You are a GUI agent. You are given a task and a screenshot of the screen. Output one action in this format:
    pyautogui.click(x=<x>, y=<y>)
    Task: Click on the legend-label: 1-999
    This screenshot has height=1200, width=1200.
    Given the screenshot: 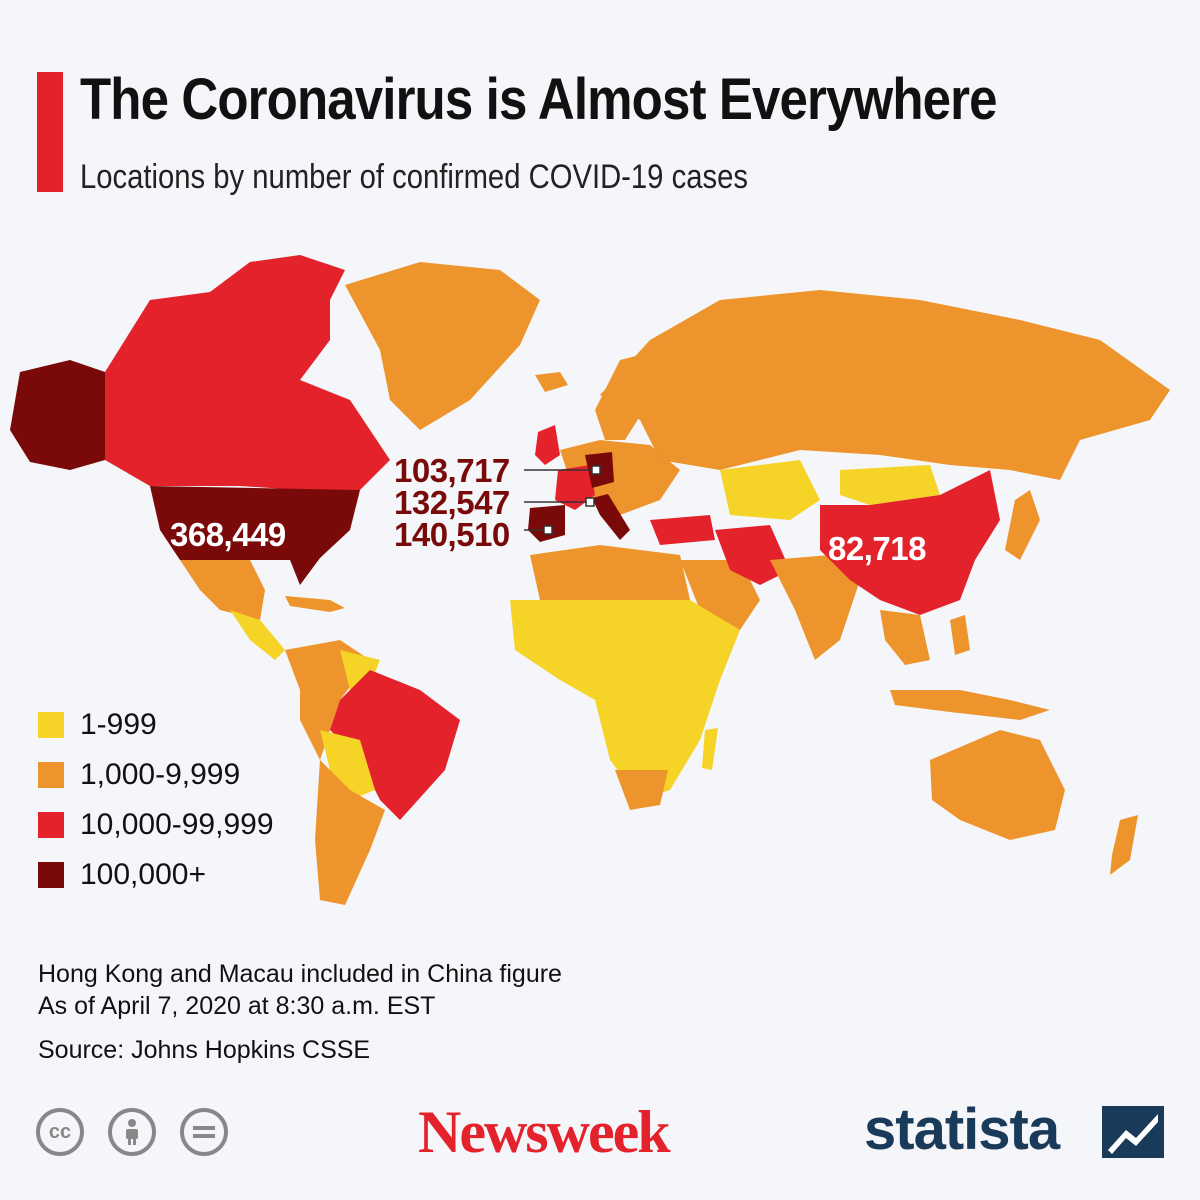 What is the action you would take?
    pyautogui.click(x=118, y=724)
    